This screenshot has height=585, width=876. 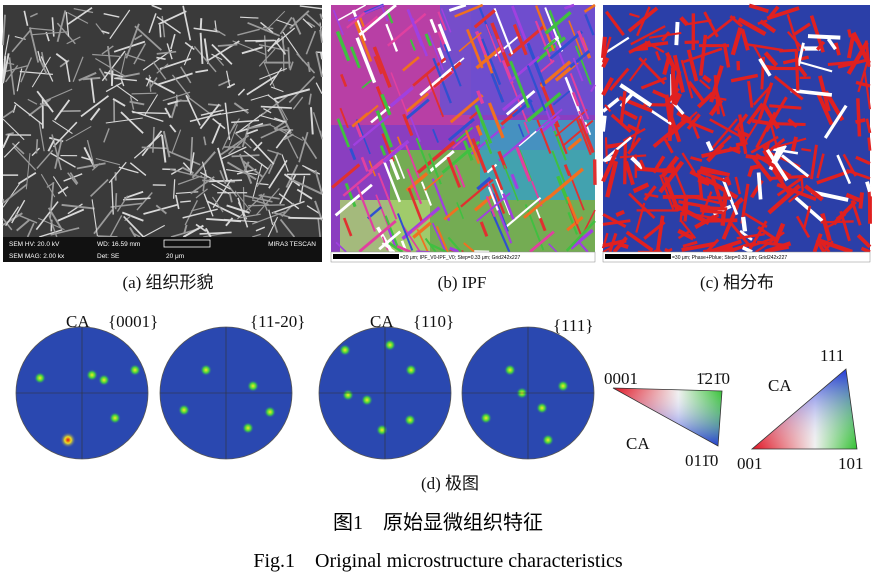 I want to click on scale-strip, so click(x=736, y=257).